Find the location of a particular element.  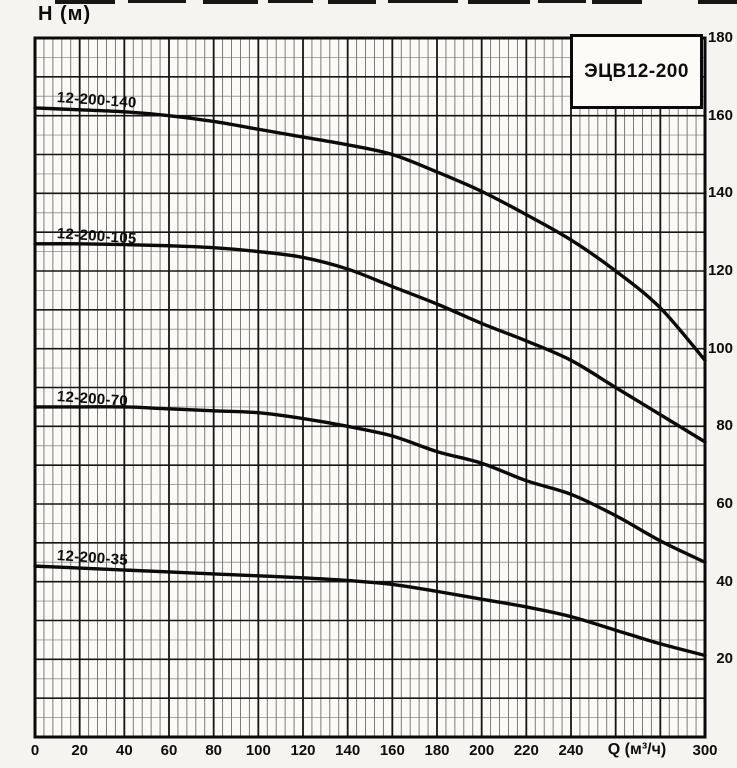

y-tick-label: 40 is located at coordinates (724, 581).